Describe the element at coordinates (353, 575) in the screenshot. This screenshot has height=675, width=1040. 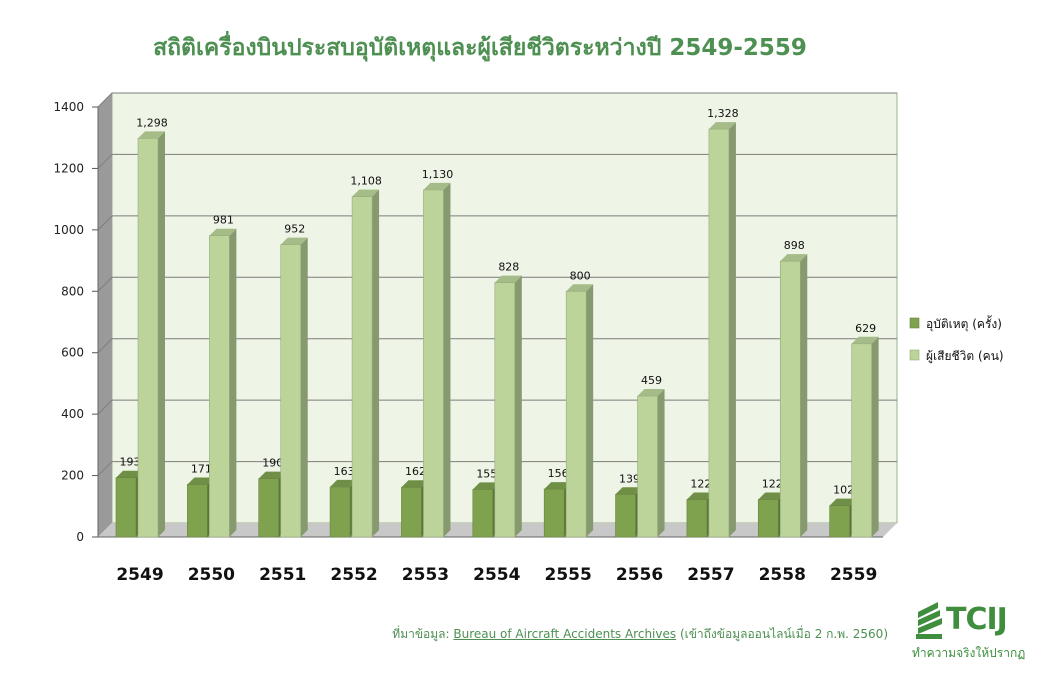
I see `x-tick-label: 2552` at that location.